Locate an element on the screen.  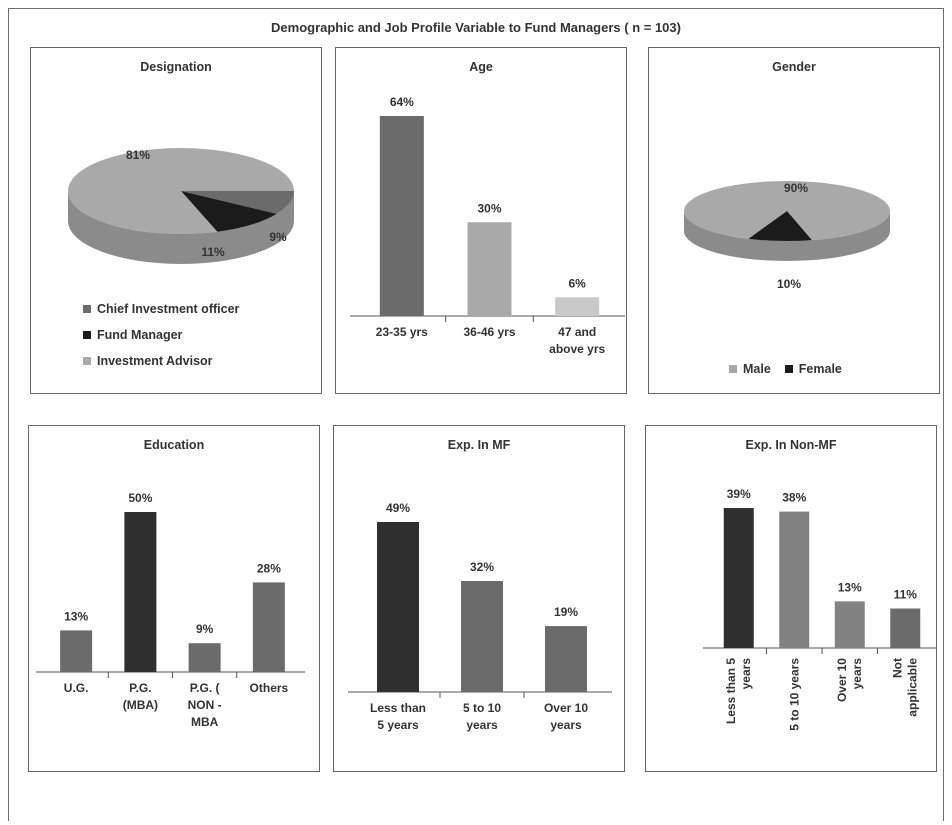
bar-u-g is located at coordinates (76, 651).